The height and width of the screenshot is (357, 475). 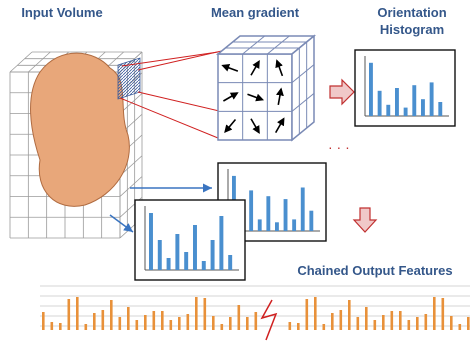 I want to click on input-volume-cube, so click(x=76, y=145).